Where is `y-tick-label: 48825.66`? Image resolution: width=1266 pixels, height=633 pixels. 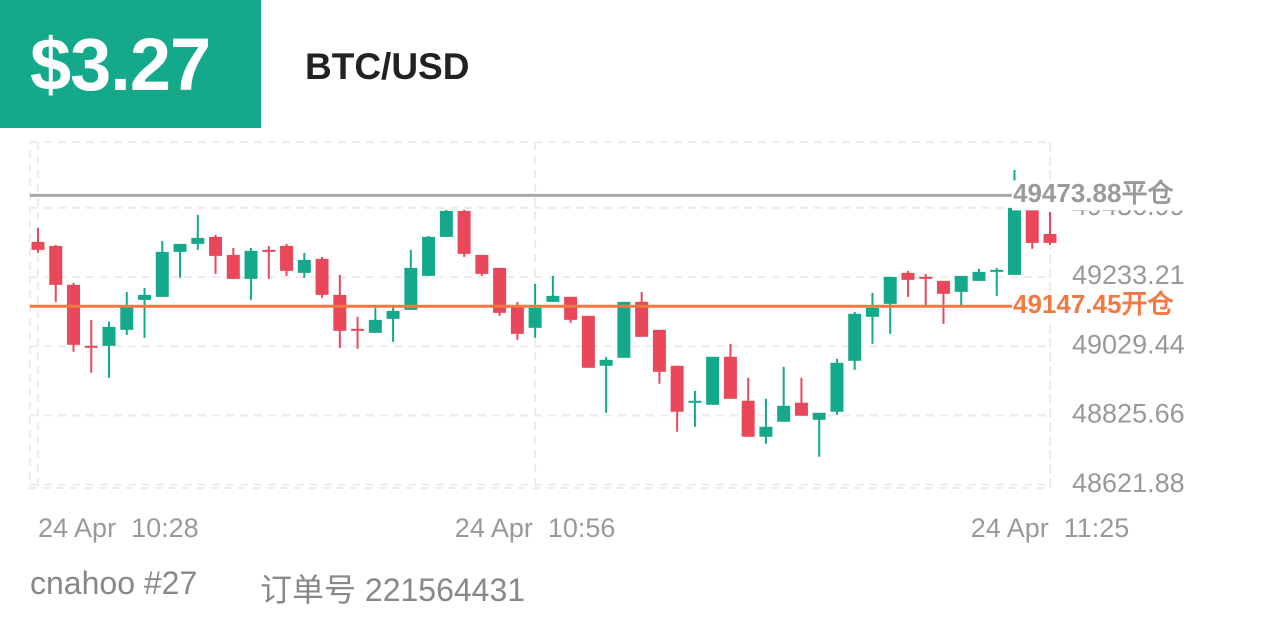 y-tick-label: 48825.66 is located at coordinates (1128, 414).